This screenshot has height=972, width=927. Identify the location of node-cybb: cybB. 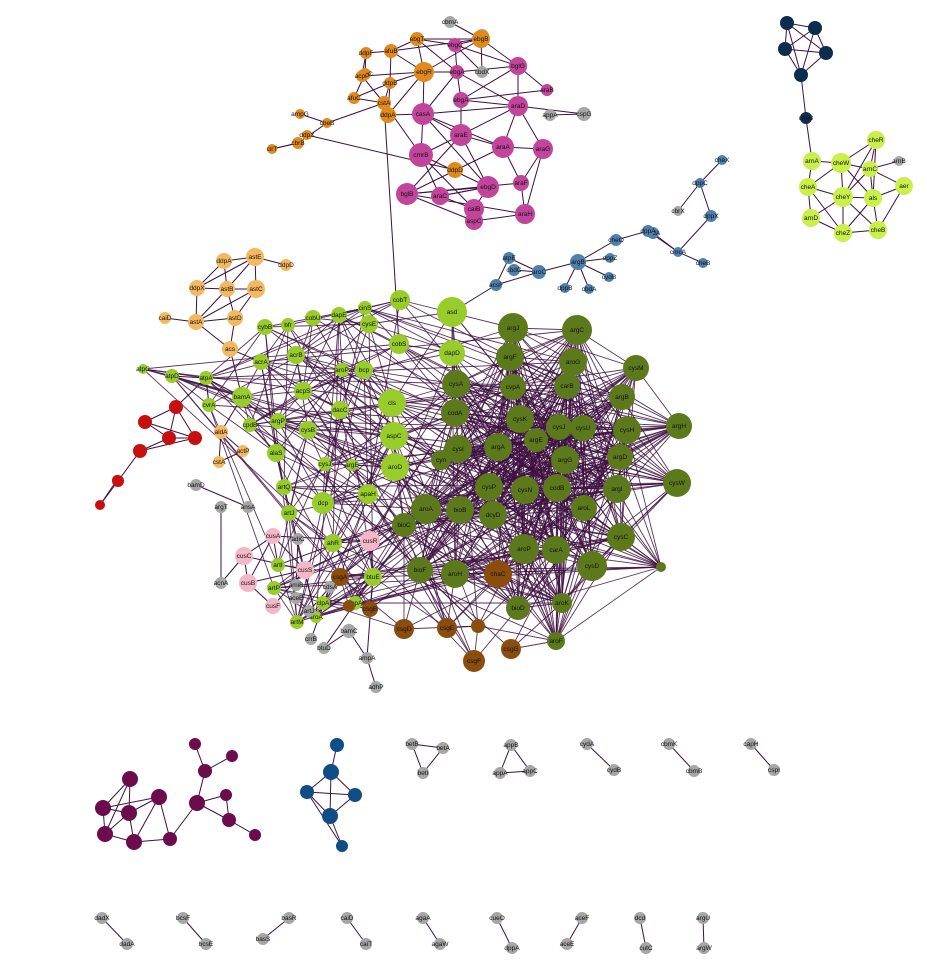
(265, 327).